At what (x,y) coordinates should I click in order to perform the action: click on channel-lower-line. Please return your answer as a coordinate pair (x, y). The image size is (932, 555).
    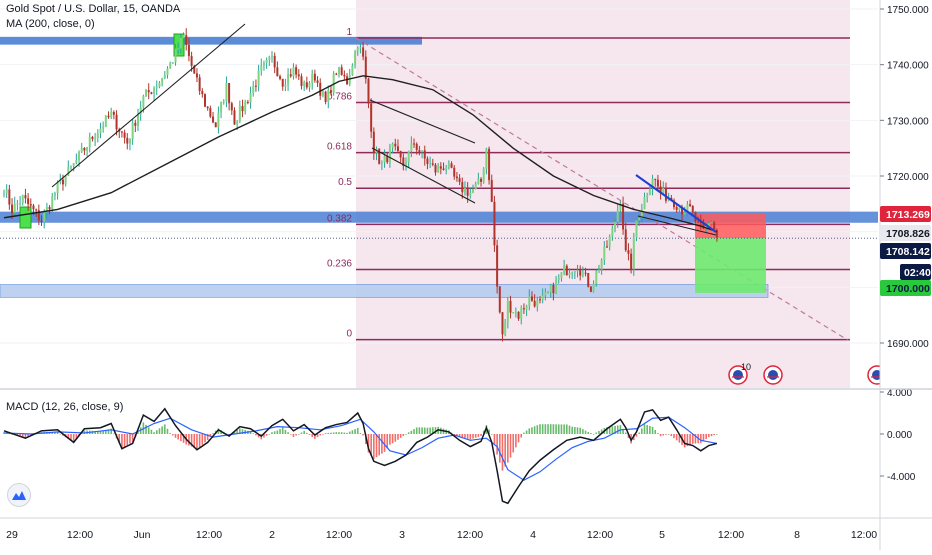
    Looking at the image, I should click on (423, 175).